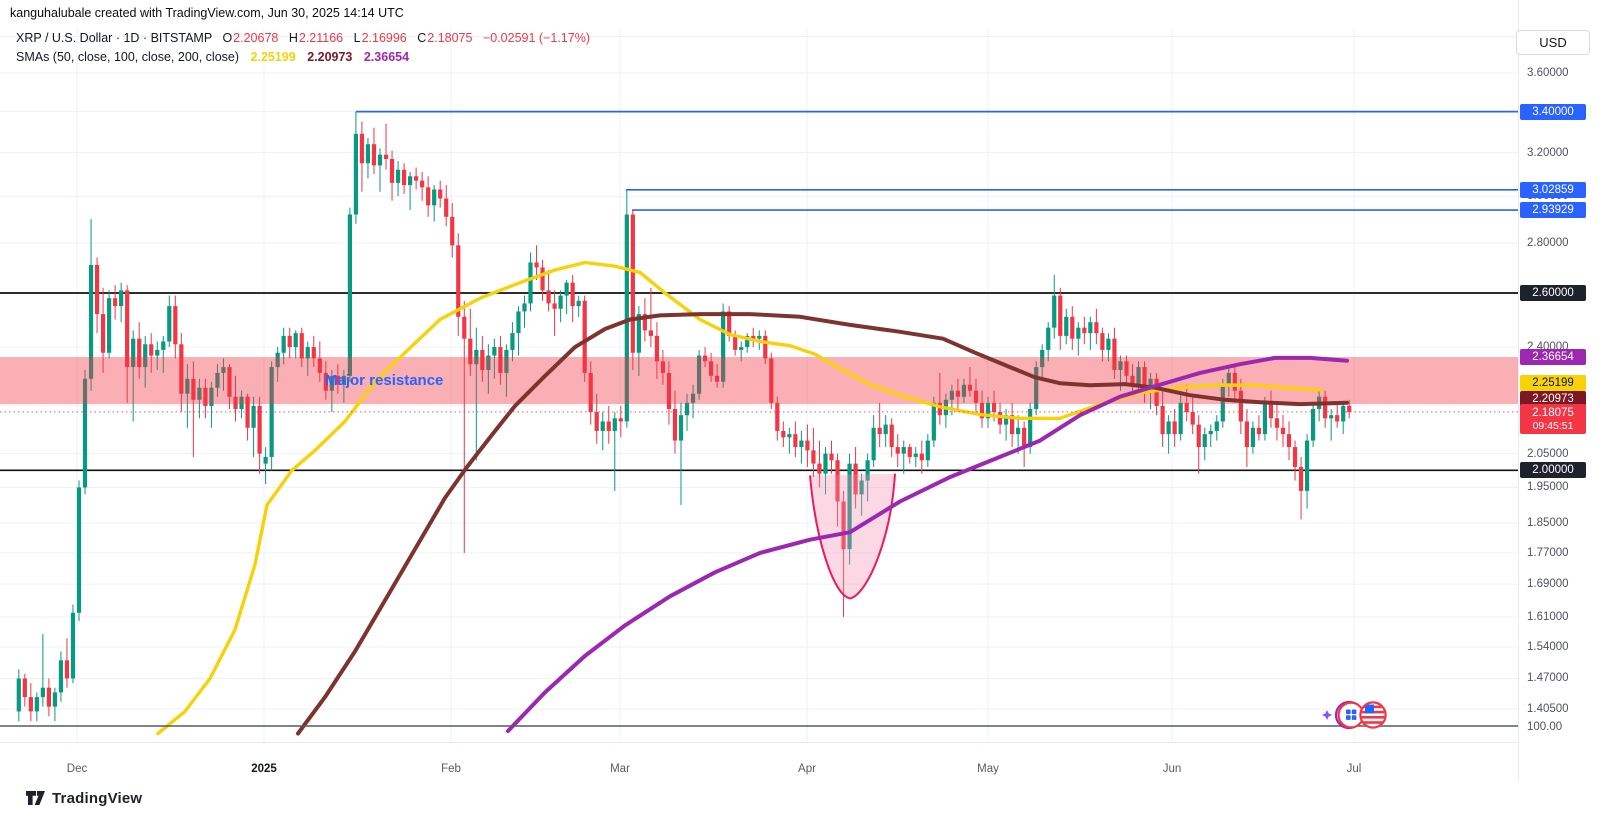 The image size is (1600, 819). What do you see at coordinates (1548, 552) in the screenshot?
I see `price-axis-label: 1.77000` at bounding box center [1548, 552].